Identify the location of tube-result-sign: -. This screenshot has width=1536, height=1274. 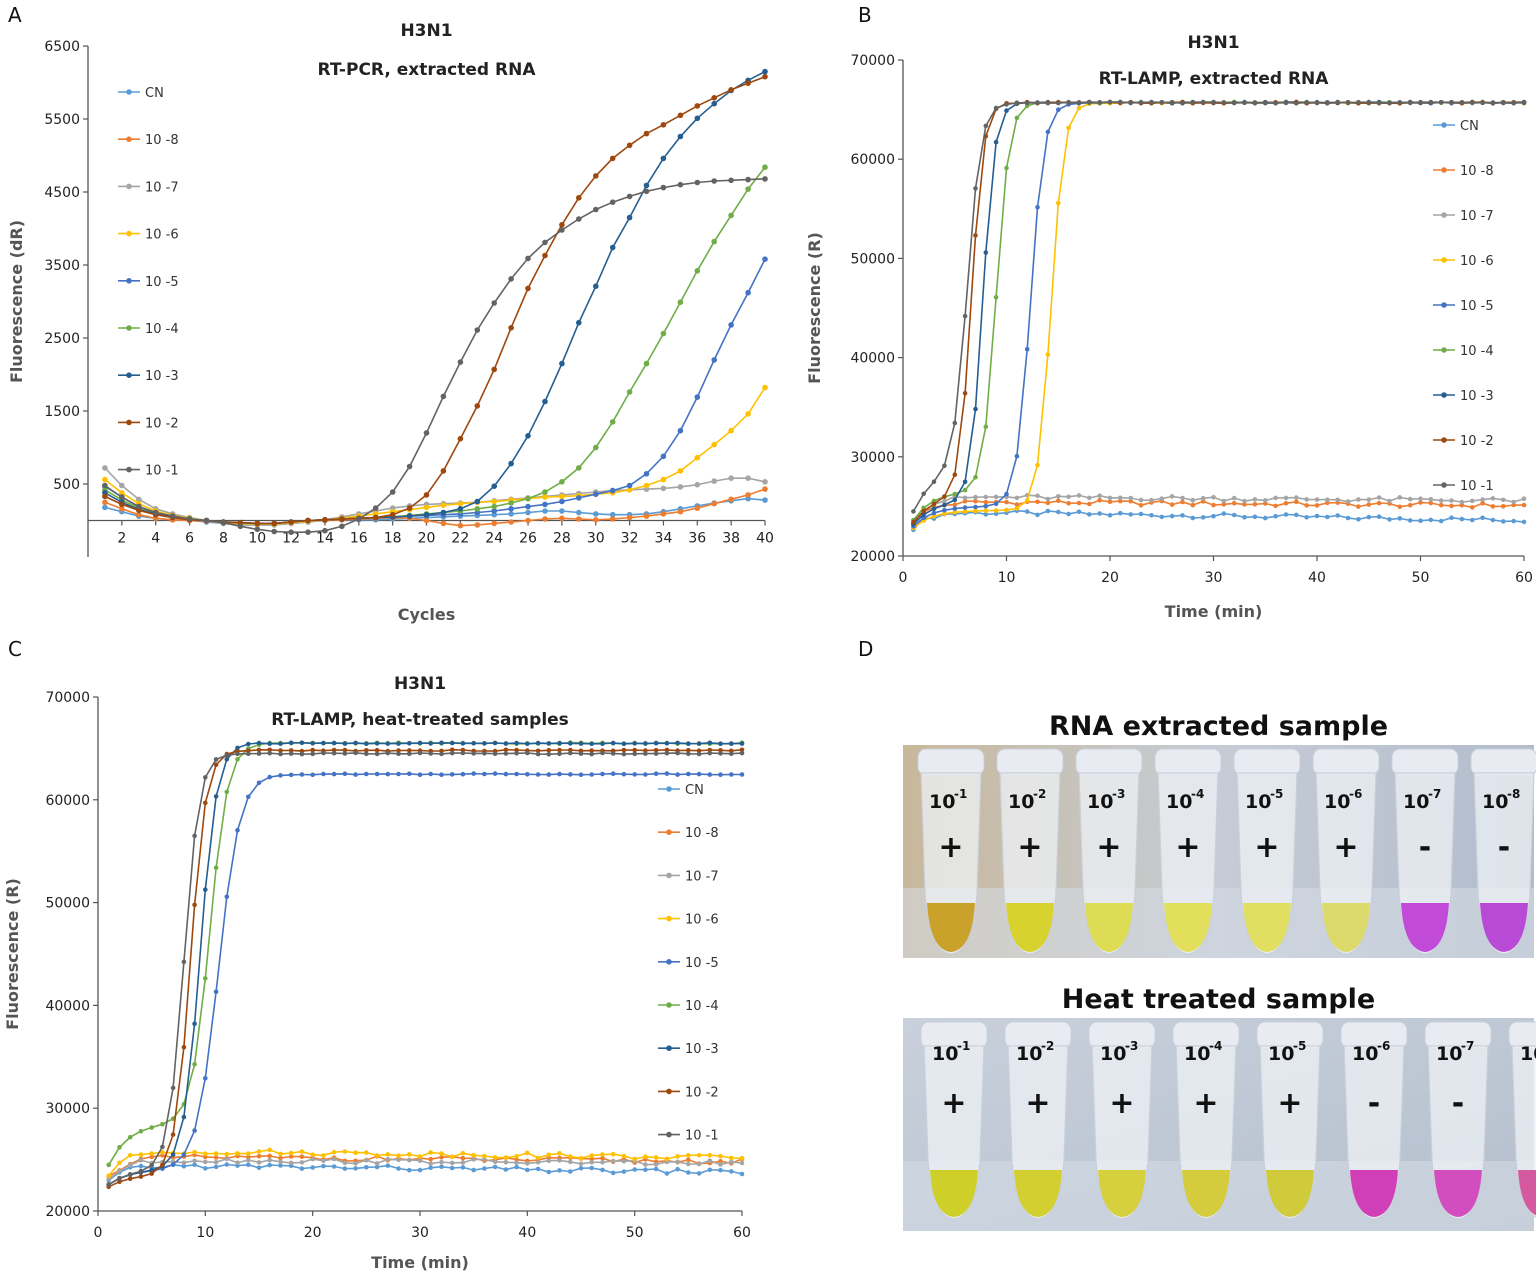
(1458, 1103).